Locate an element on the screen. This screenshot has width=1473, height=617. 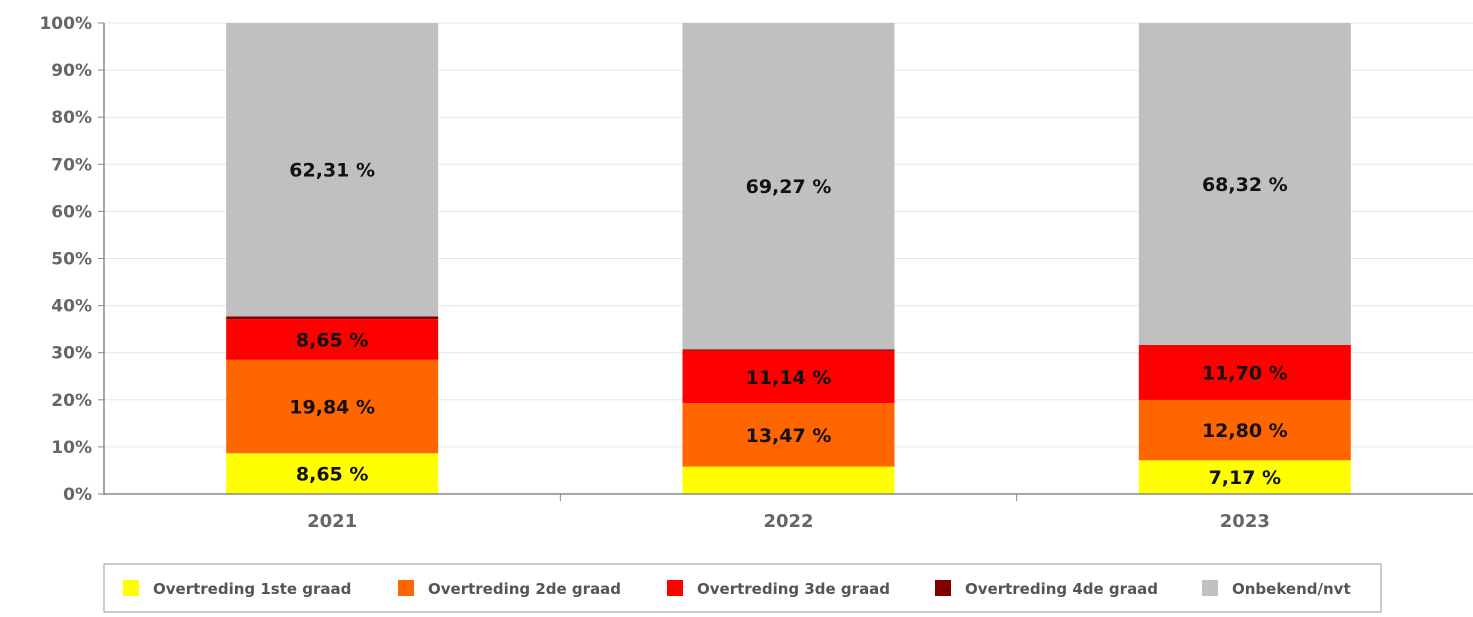
data-label: 68,32 % is located at coordinates (1245, 185).